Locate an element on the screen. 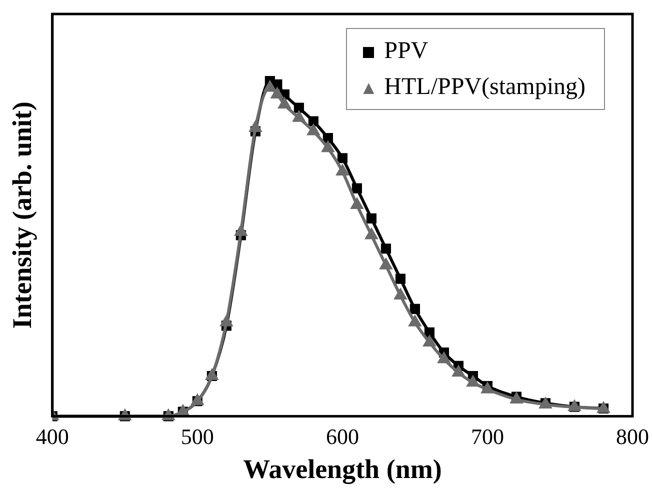  y-axis-title: Intensity (arb. unit) is located at coordinates (22, 215).